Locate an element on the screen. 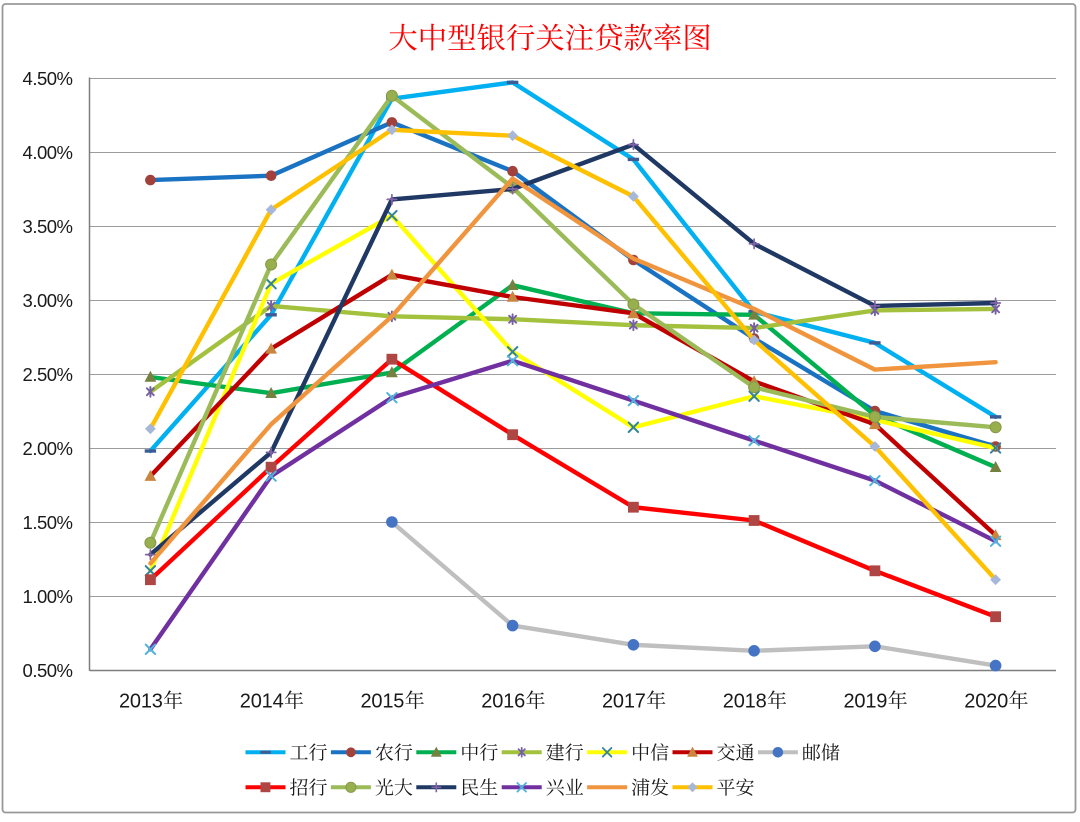 This screenshot has width=1080, height=822. svg-text: 4.50% is located at coordinates (48, 78).